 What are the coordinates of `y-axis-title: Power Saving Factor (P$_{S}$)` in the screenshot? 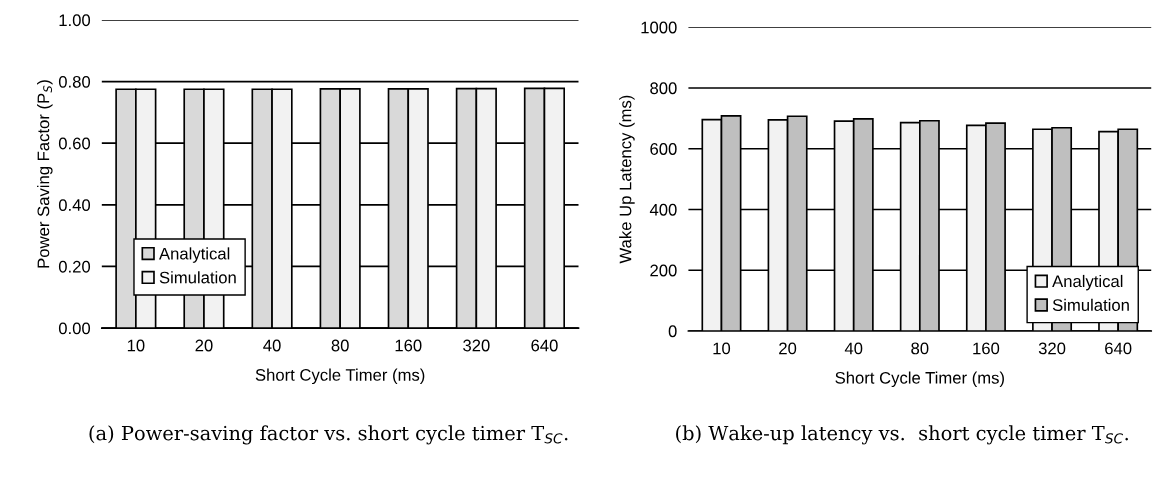 It's located at (45, 174).